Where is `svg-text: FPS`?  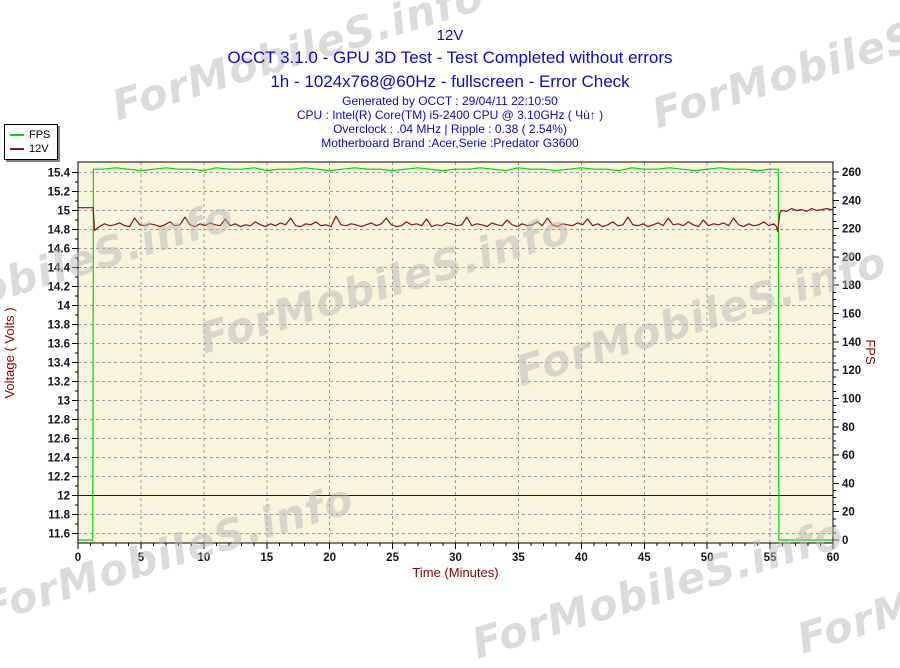
svg-text: FPS is located at coordinates (870, 352).